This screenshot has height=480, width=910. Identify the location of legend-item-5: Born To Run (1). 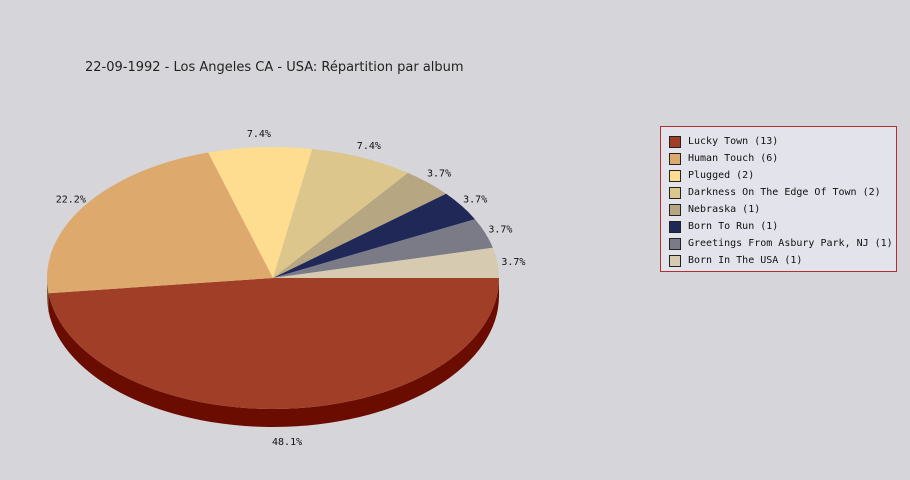
(782, 226).